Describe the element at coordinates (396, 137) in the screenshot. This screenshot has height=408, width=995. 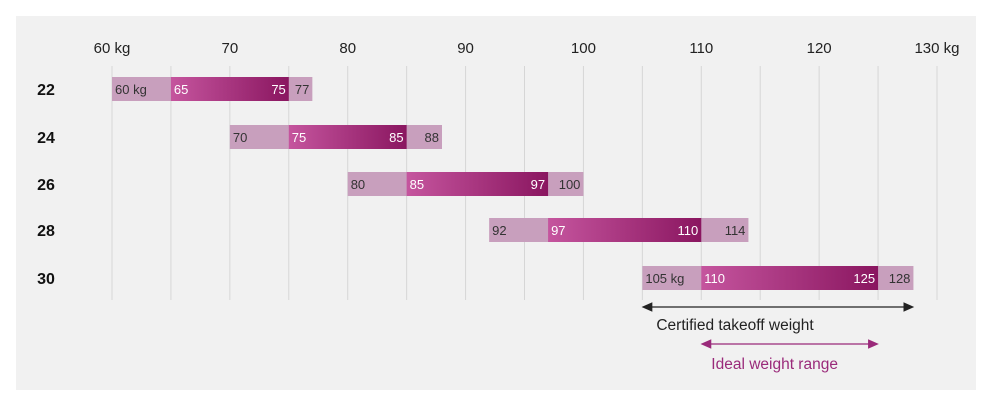
I see `ideal-end-label: 85` at that location.